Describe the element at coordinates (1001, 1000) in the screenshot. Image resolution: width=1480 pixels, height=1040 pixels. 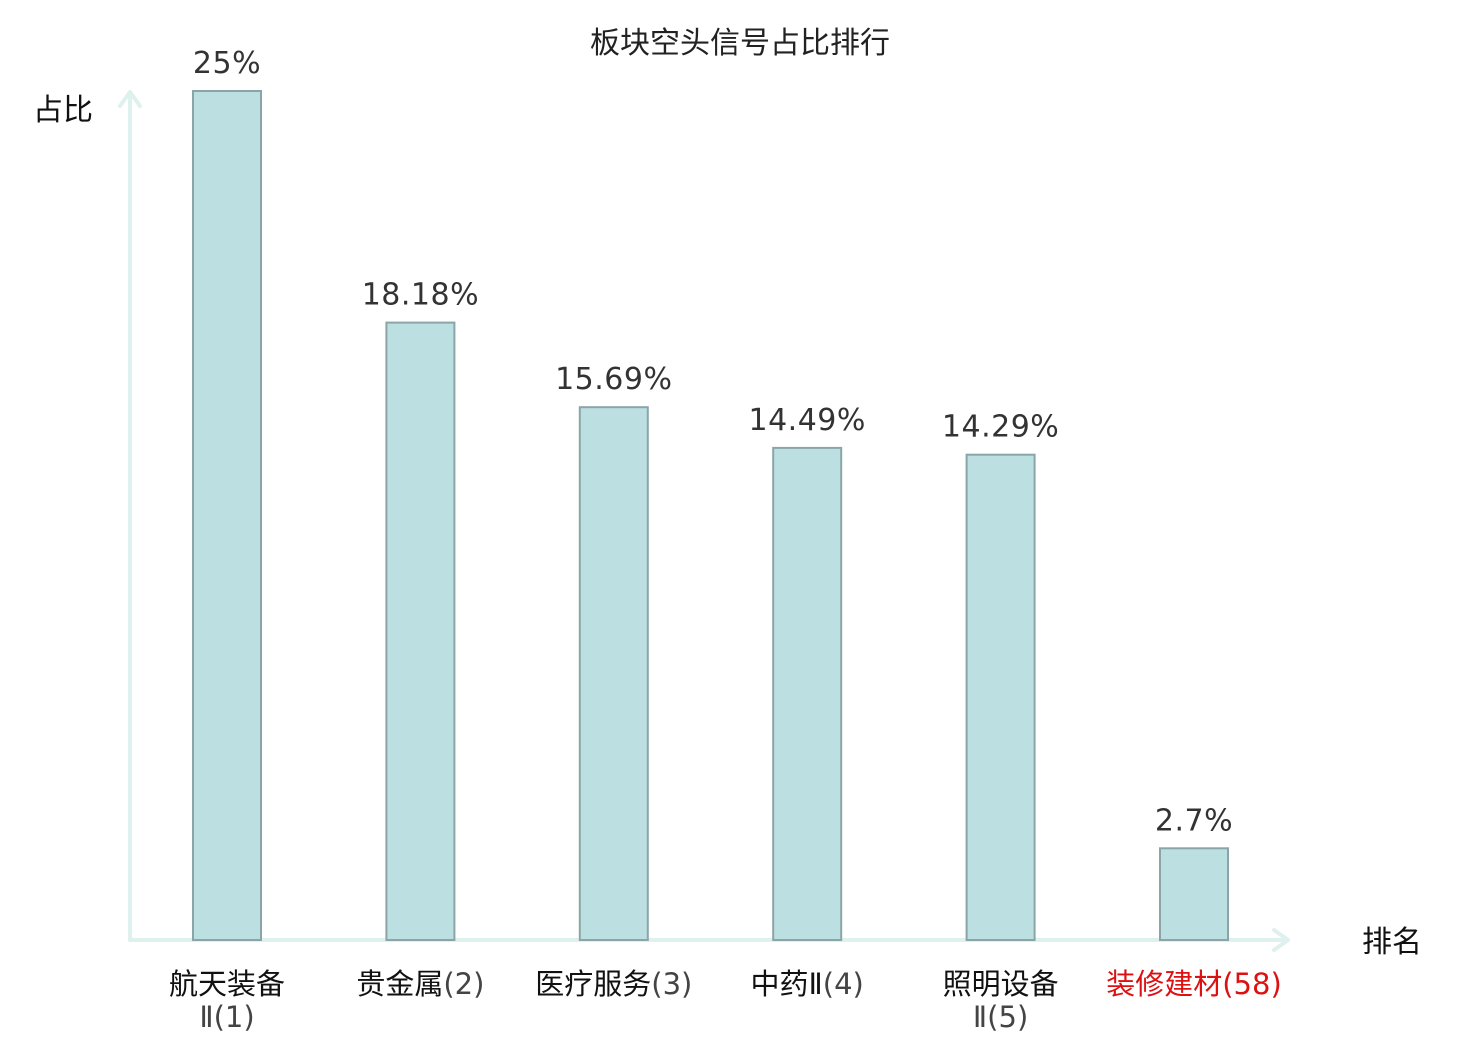
I see `category-label-5: 照明设备 Ⅱ(5)` at that location.